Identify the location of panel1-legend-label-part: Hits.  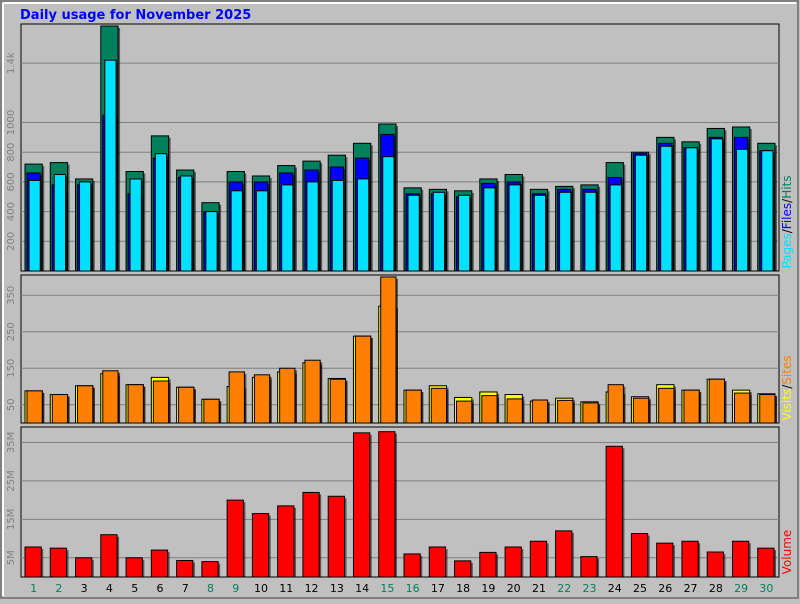
(787, 186).